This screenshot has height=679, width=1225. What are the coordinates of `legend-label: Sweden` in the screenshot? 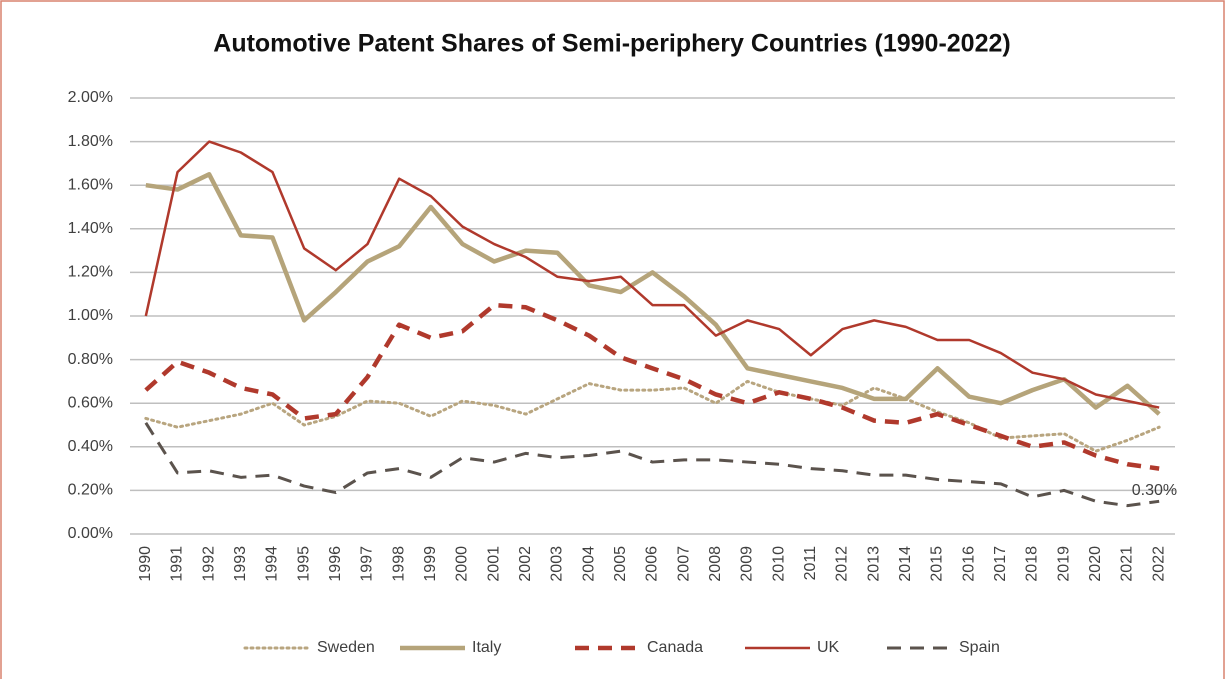 It's located at (346, 647).